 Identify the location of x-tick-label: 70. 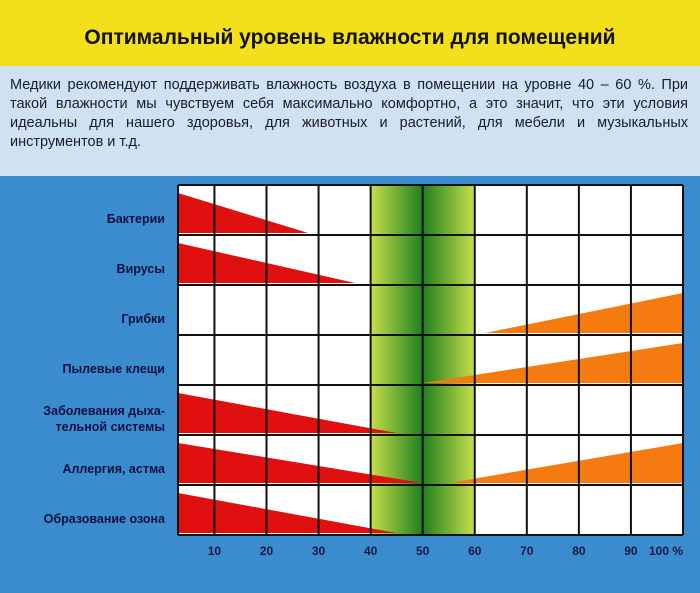
(527, 551).